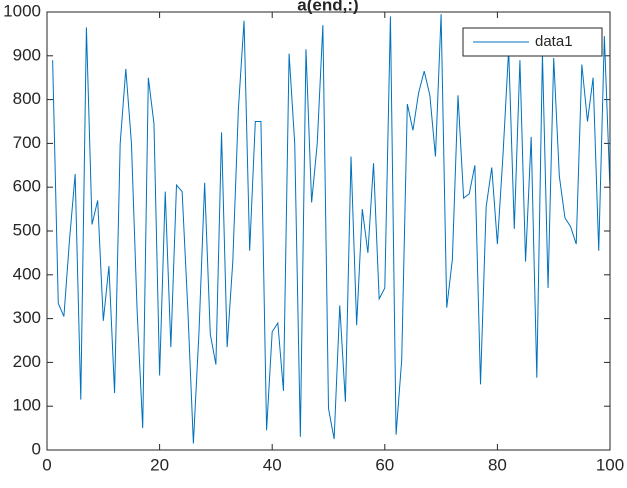 The width and height of the screenshot is (627, 488). Describe the element at coordinates (554, 41) in the screenshot. I see `legend-label: data1` at that location.